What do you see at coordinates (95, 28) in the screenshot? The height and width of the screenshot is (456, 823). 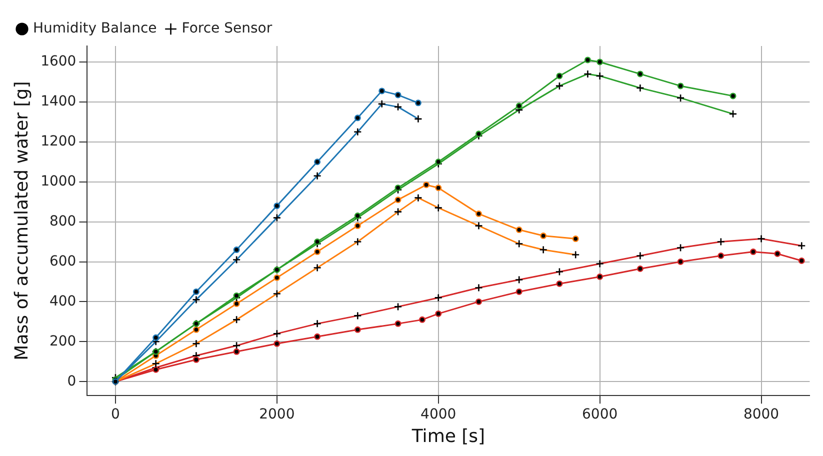 I see `legend-label: Humidity Balance` at bounding box center [95, 28].